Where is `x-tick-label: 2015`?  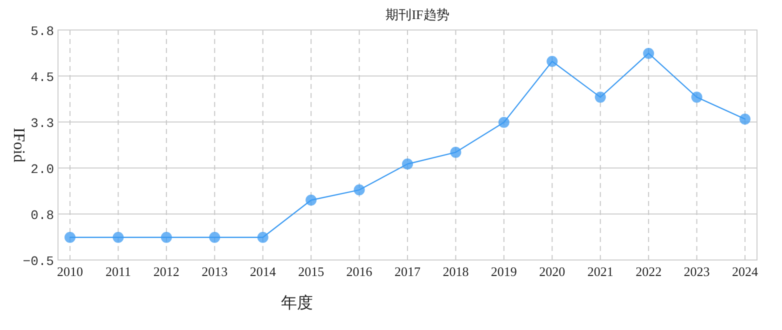
x-tick-label: 2015 is located at coordinates (311, 271).